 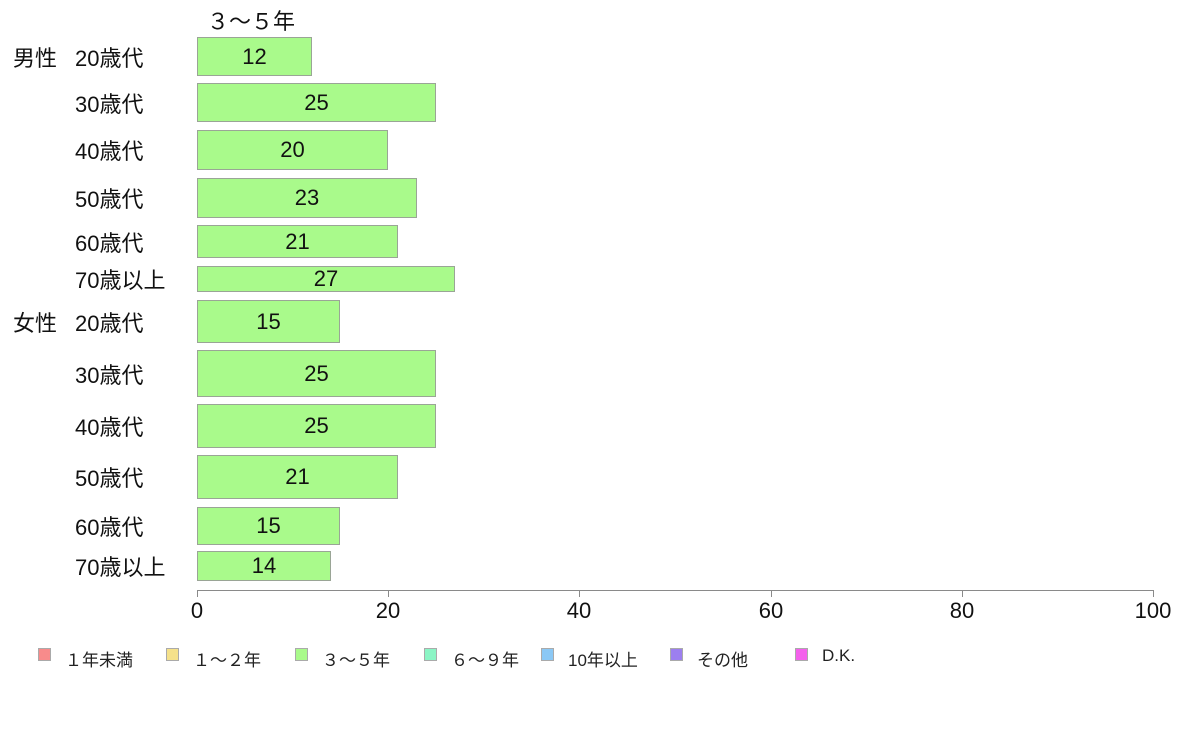 I want to click on category-label: 男性 20歳代, so click(x=78, y=57).